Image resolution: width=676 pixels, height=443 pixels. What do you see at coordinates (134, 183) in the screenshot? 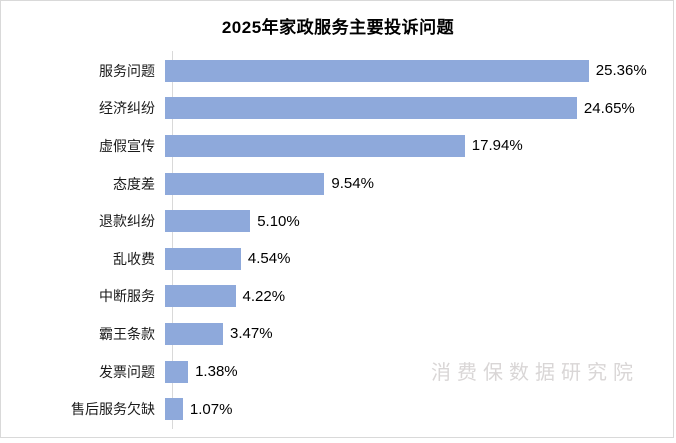
I see `category-label: 态度差` at bounding box center [134, 183].